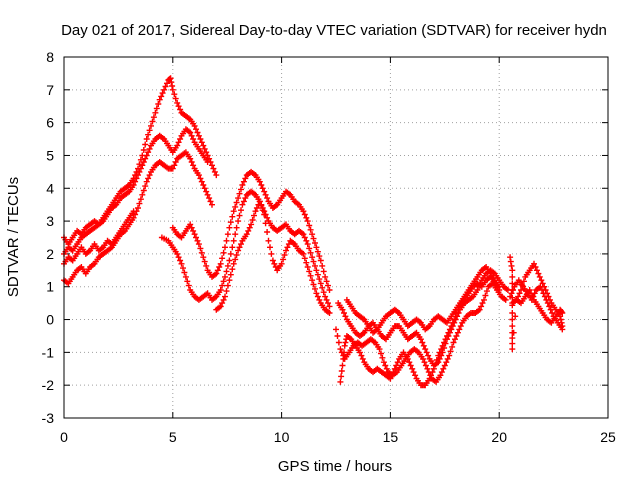  I want to click on y-tick-label: 5, so click(50, 155).